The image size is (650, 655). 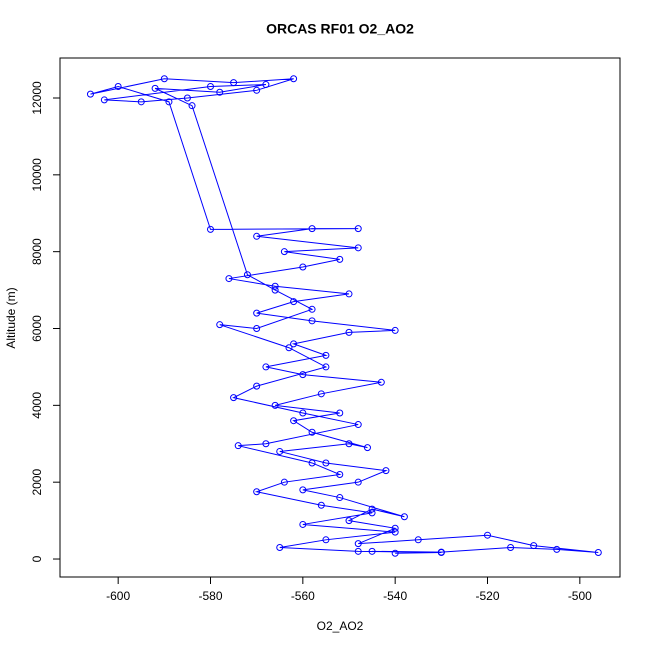 What do you see at coordinates (340, 29) in the screenshot?
I see `chart-title: ORCAS RF01 O2_AO2` at bounding box center [340, 29].